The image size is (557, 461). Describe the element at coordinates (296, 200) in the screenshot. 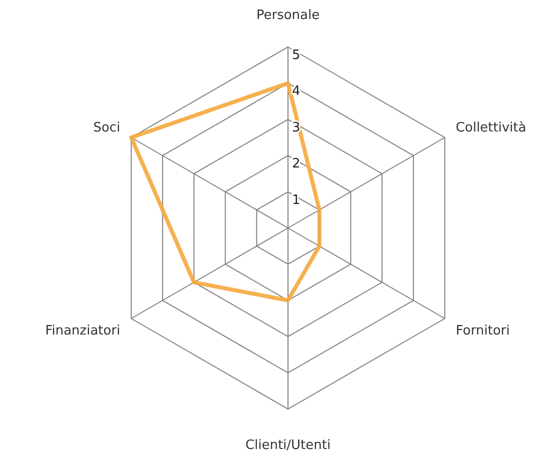

I see `y-tick-label: 1` at that location.